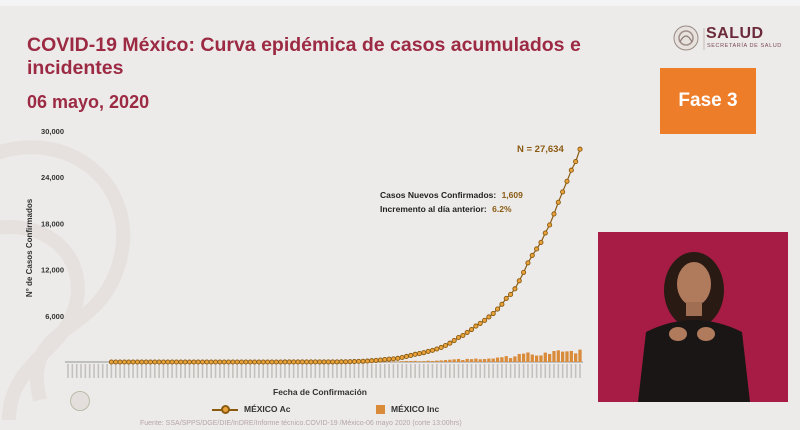  I want to click on logo-text: SALUD, so click(735, 33).